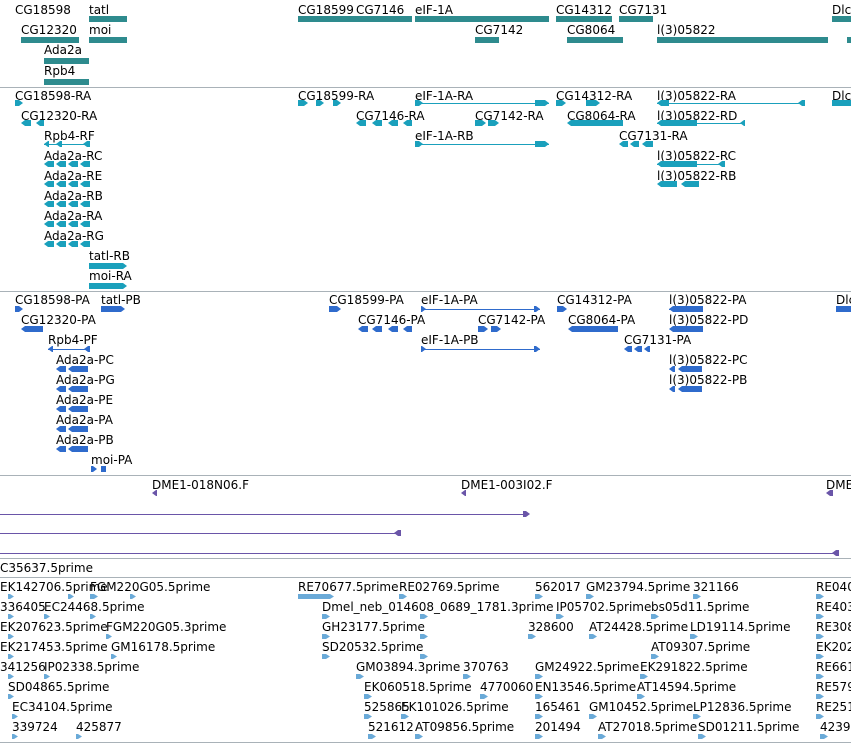 Image resolution: width=851 pixels, height=743 pixels. What do you see at coordinates (109, 256) in the screenshot?
I see `feature-label: tatl-RB` at bounding box center [109, 256].